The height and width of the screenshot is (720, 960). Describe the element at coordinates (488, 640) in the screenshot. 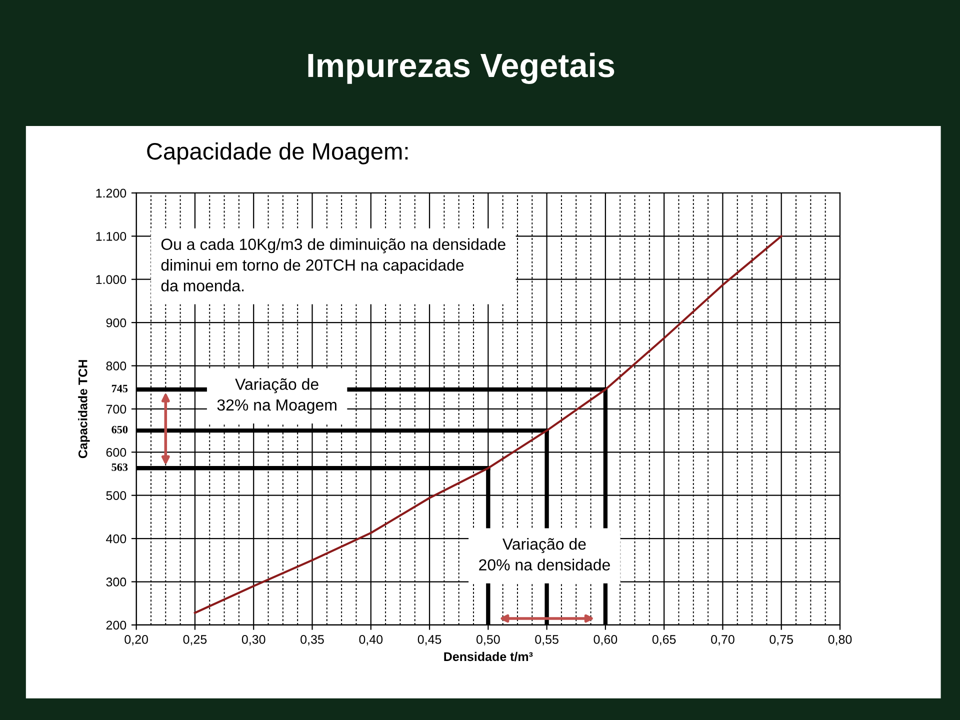

I see `x-tick-label: 0,50` at that location.